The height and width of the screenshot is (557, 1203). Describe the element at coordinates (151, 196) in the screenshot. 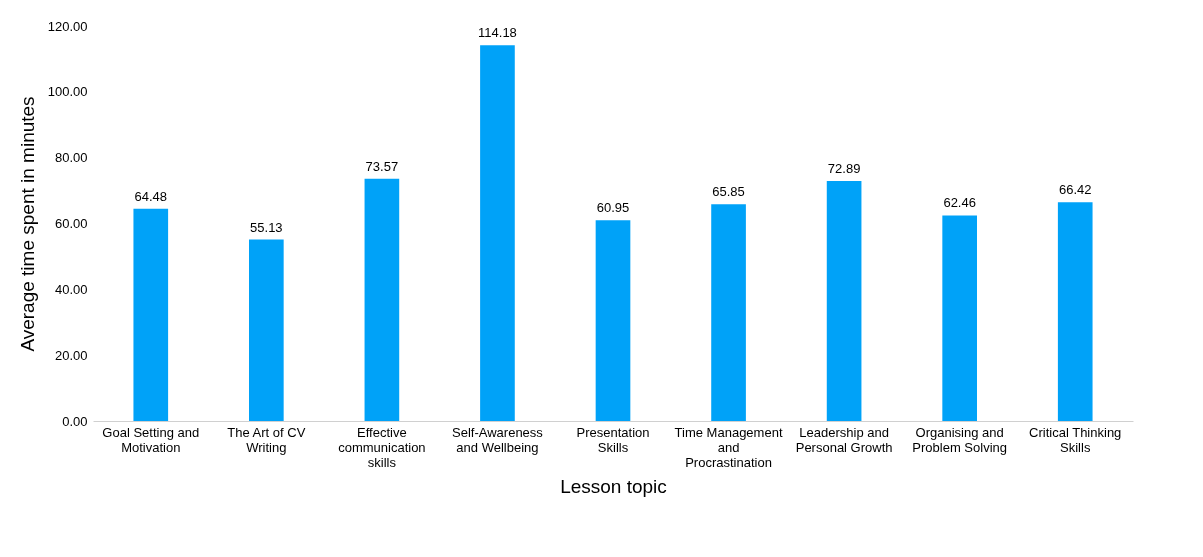

I see `data-label: 64.48` at that location.